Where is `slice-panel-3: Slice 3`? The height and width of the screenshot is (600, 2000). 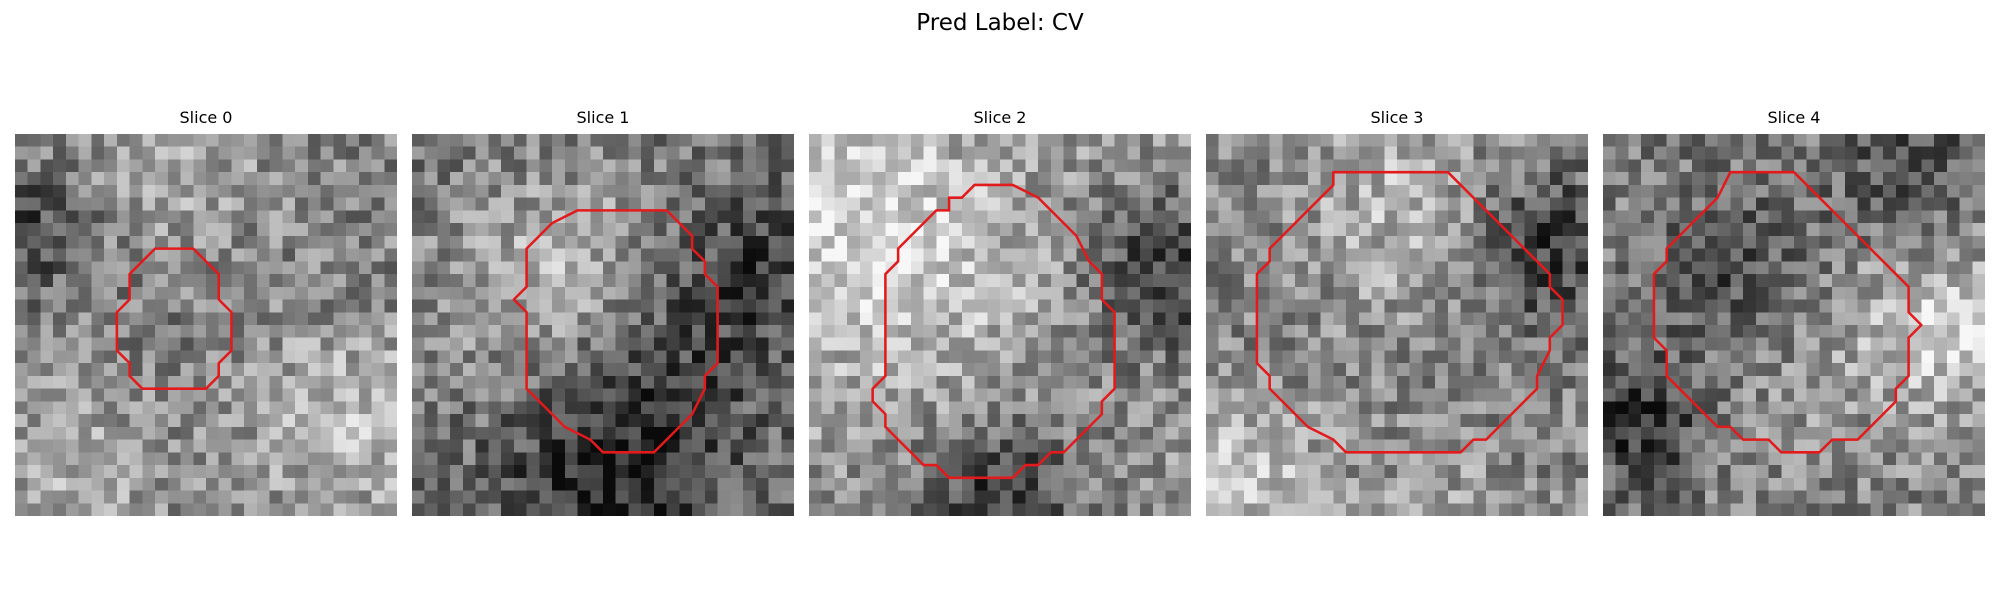
slice-panel-3: Slice 3 is located at coordinates (1397, 312).